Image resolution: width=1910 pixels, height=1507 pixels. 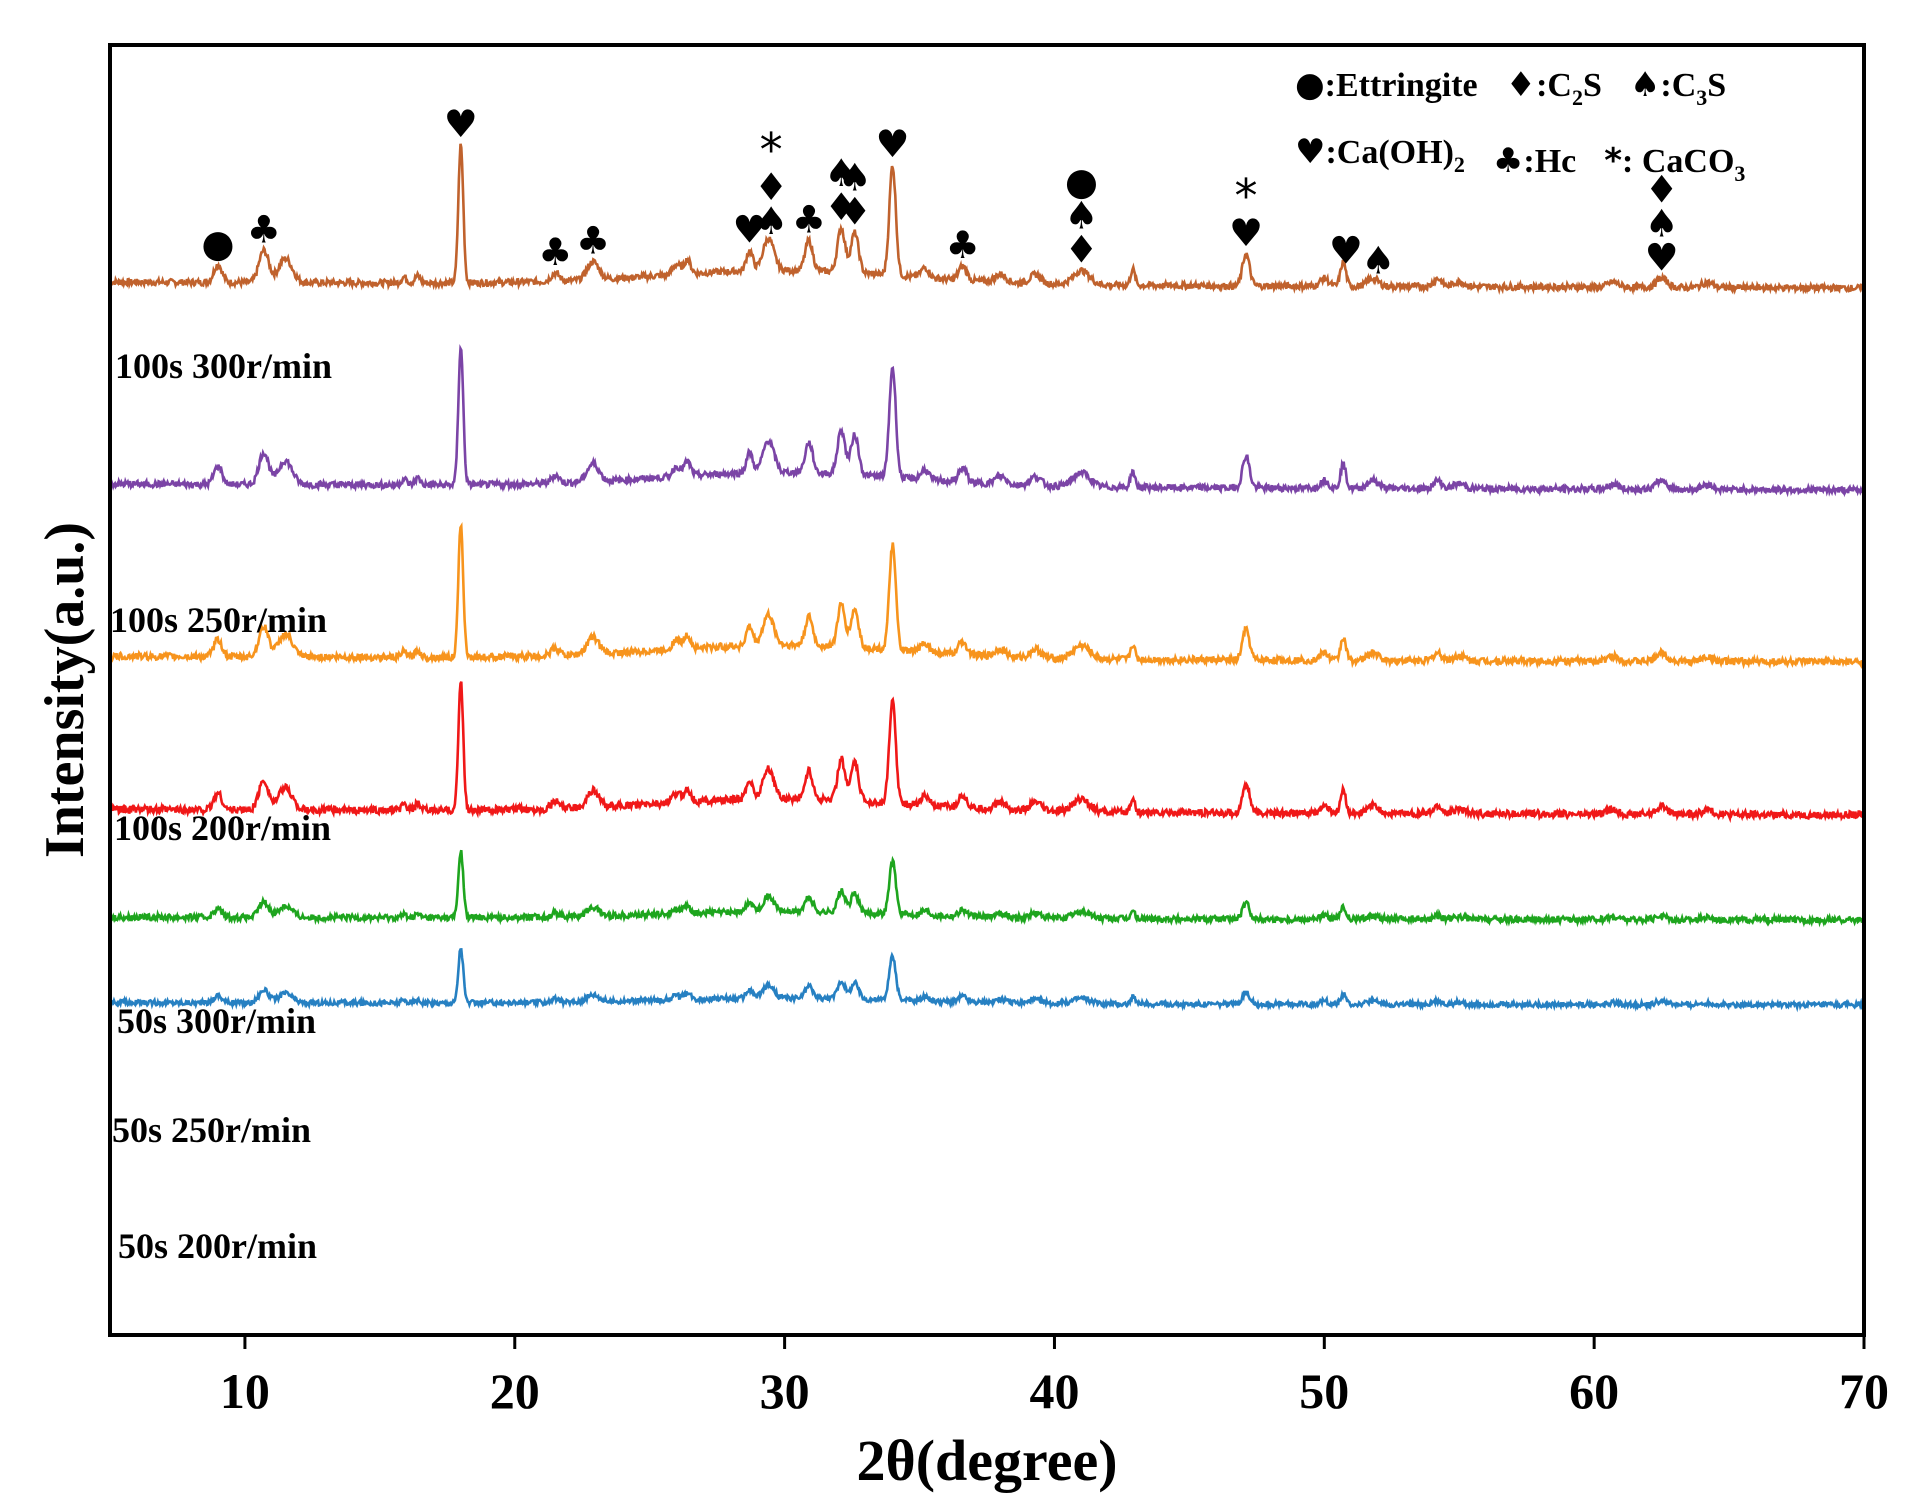 What do you see at coordinates (1521, 85) in the screenshot?
I see `legend-symbol: ♦` at bounding box center [1521, 85].